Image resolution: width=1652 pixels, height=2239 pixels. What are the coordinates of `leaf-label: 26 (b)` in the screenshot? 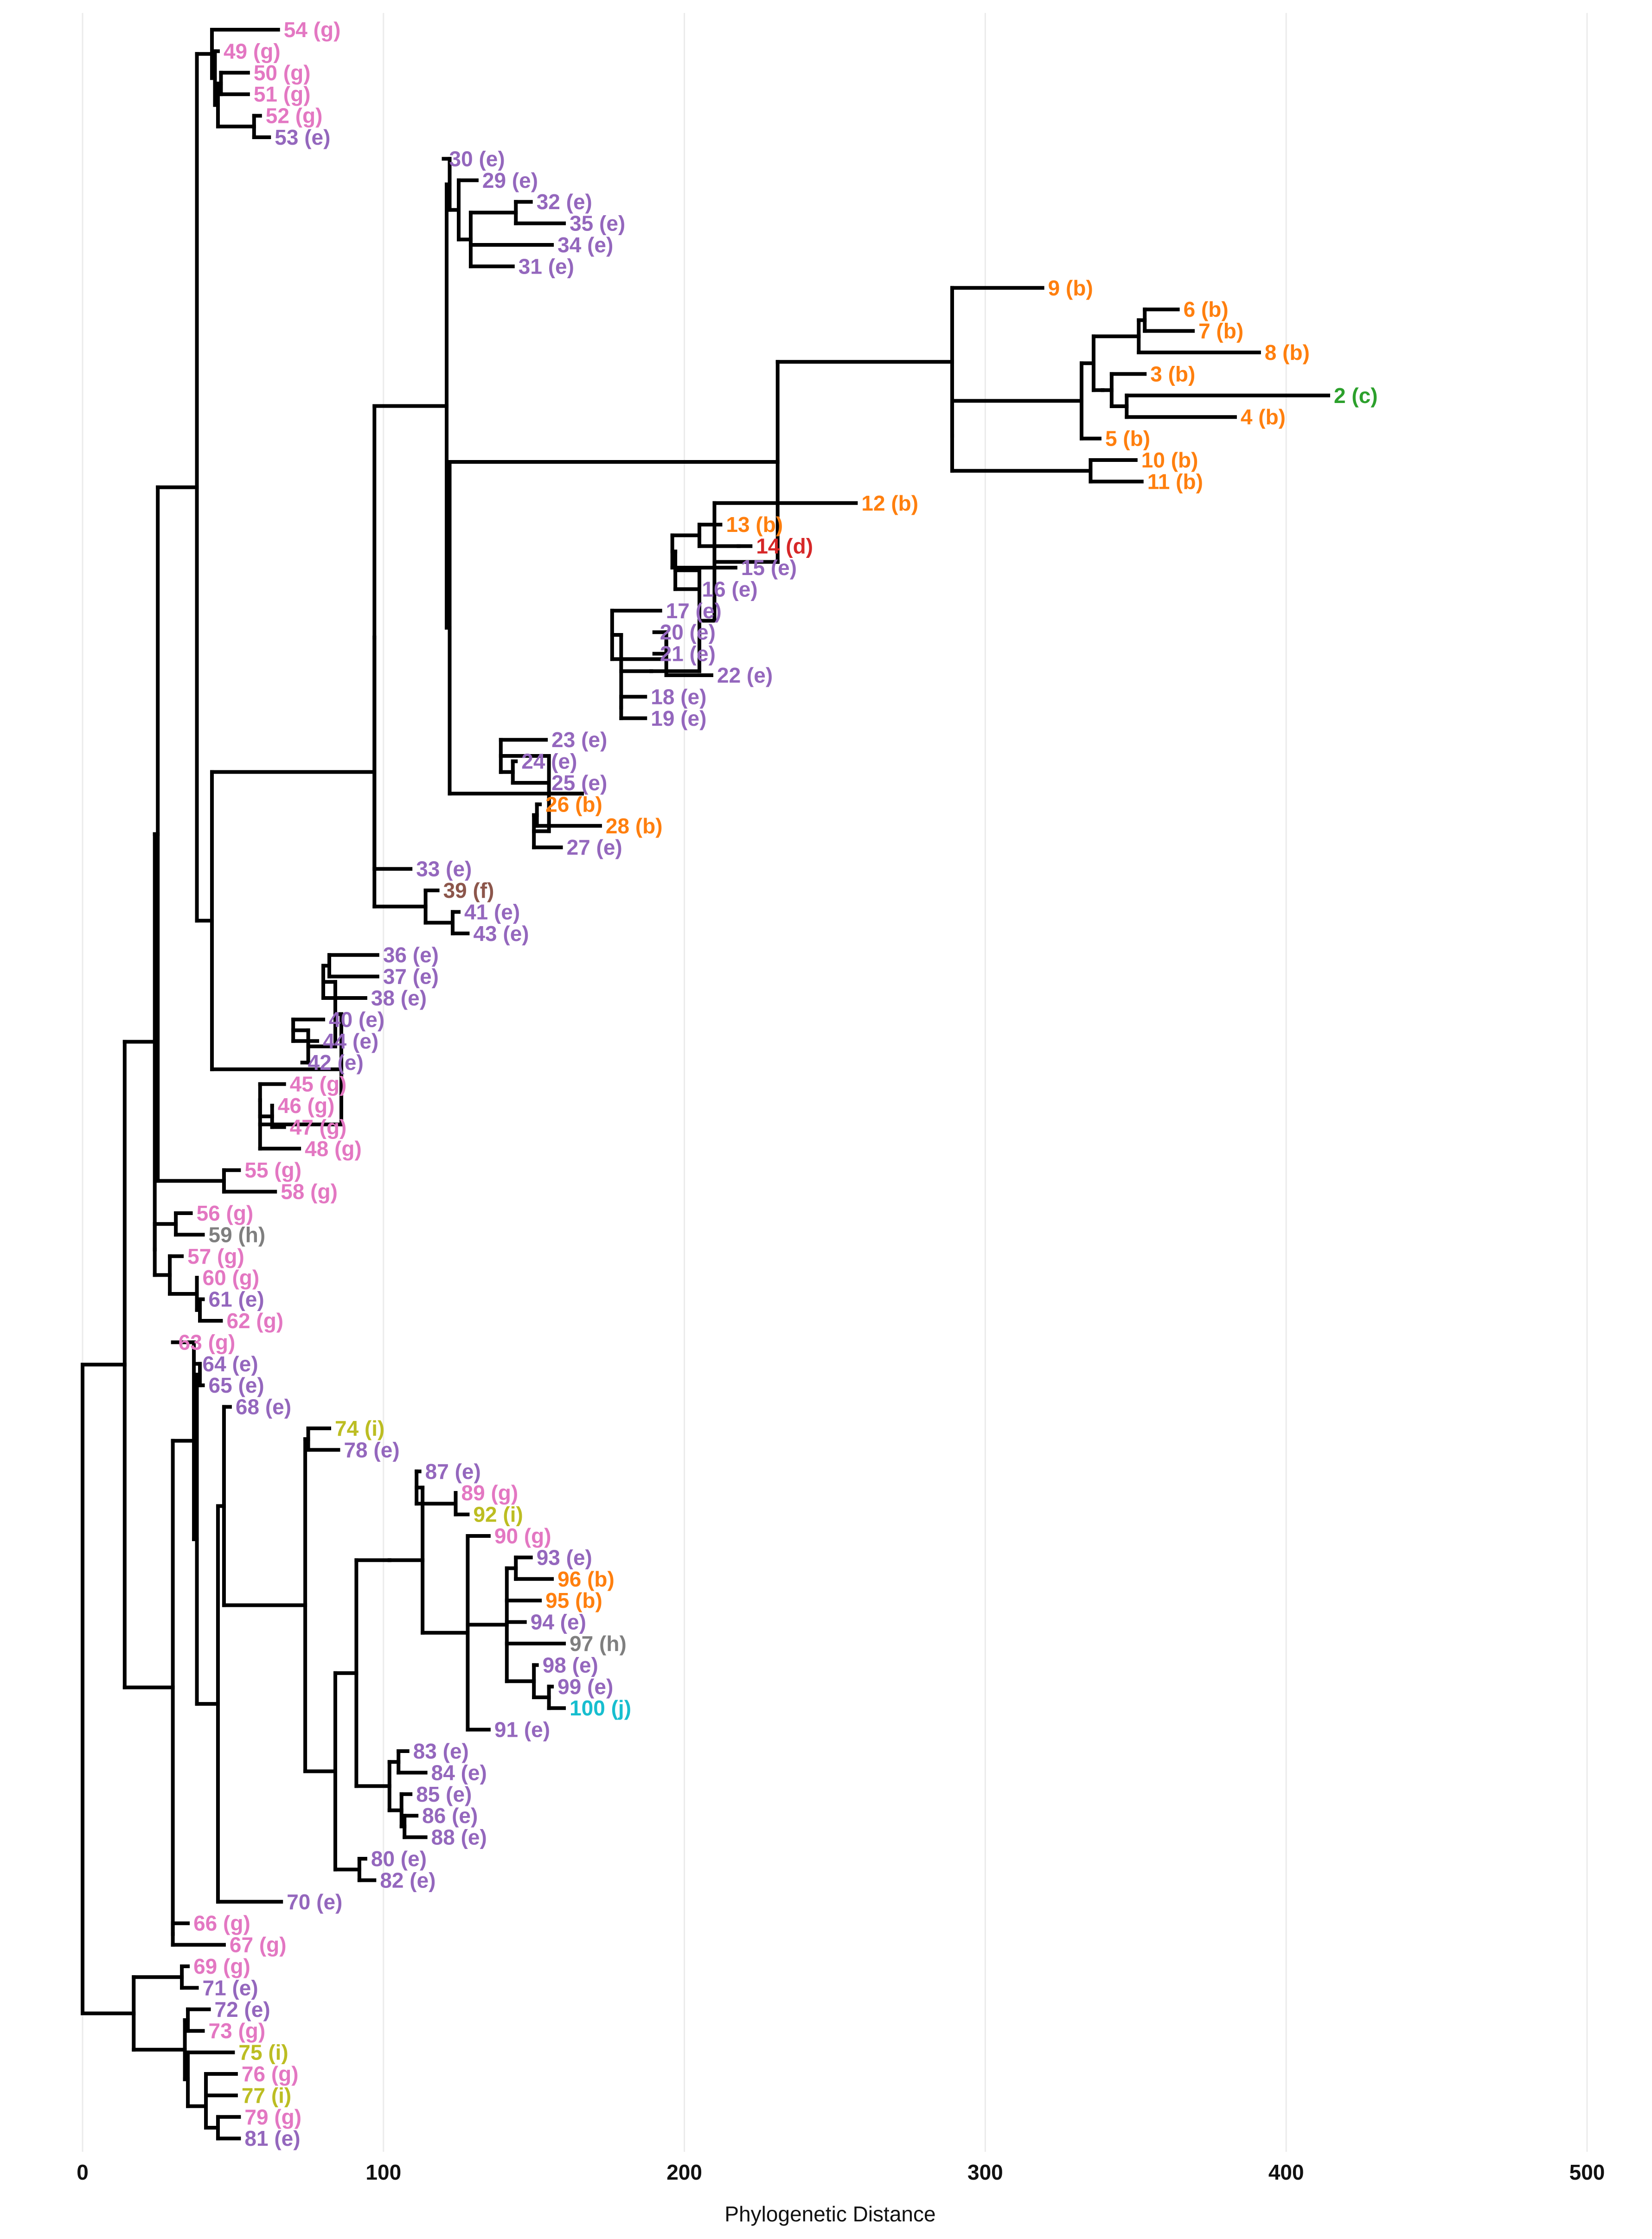 It's located at (573, 804).